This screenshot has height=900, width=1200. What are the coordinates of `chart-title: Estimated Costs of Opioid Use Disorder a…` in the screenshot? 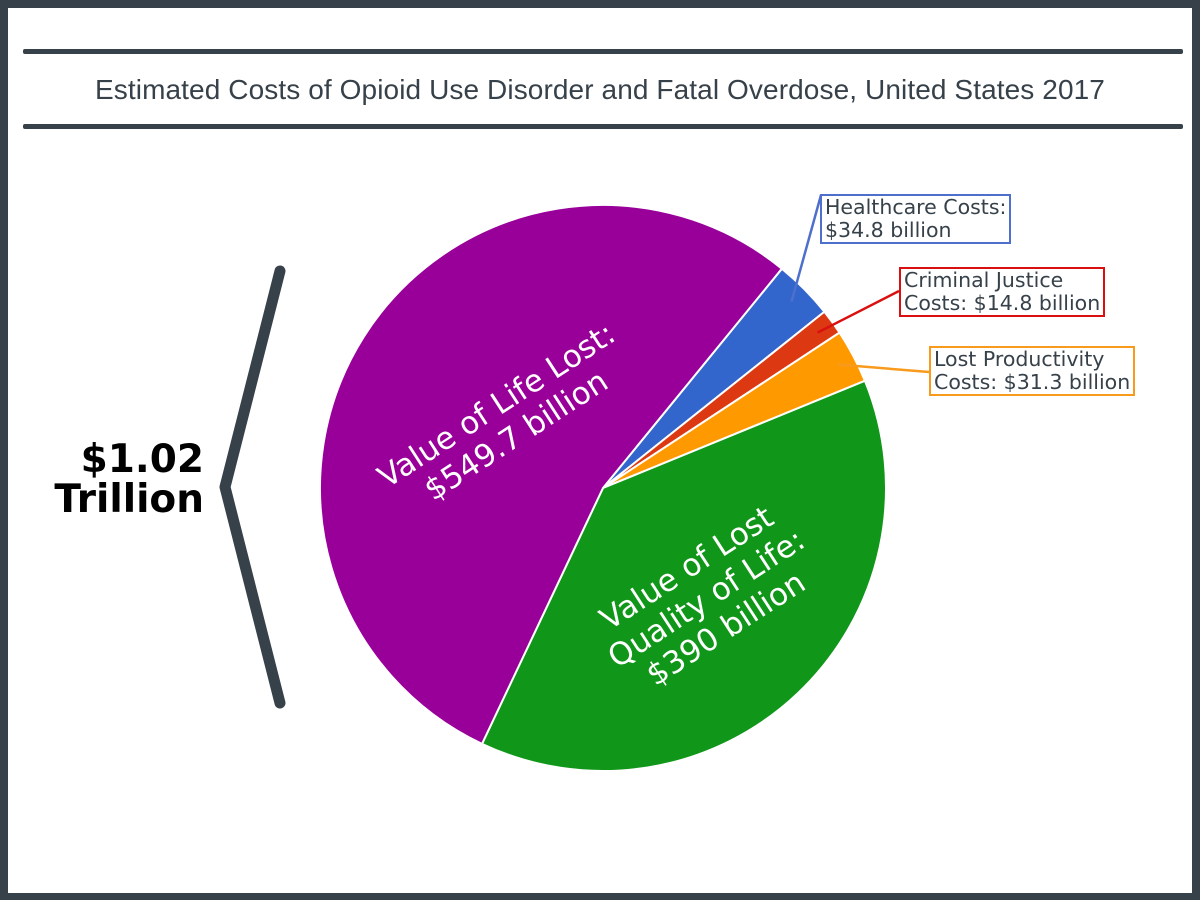 It's located at (600, 89).